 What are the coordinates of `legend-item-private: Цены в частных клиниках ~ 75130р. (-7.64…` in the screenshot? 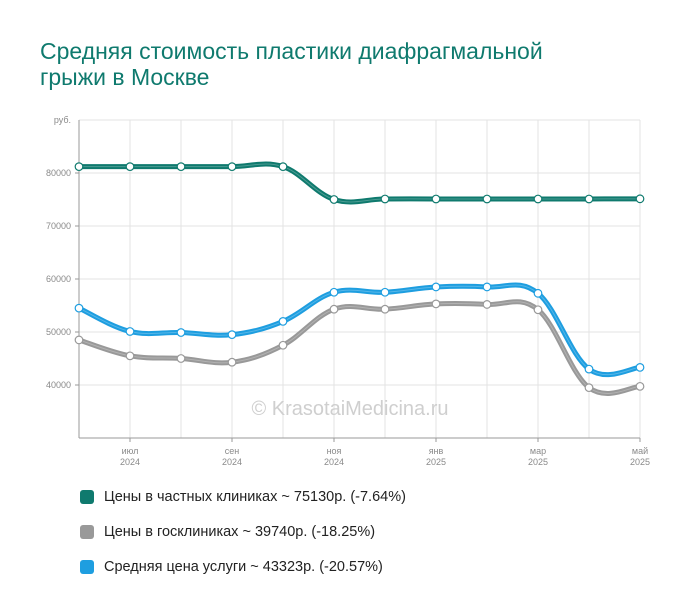 It's located at (243, 497).